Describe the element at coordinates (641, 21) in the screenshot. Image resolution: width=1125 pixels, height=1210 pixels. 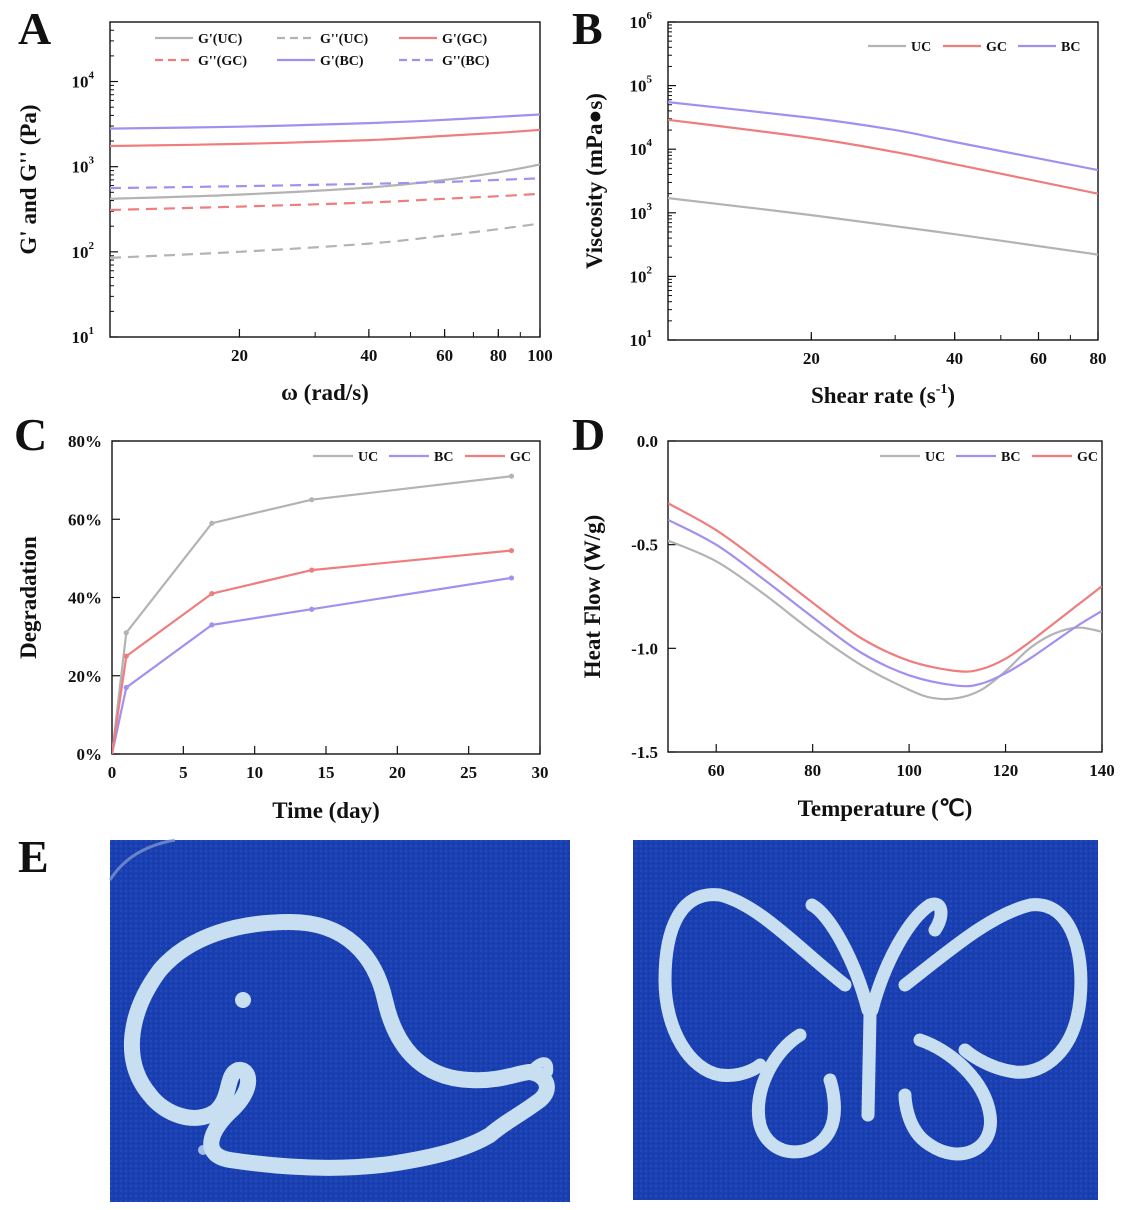
I see `y-tick-label: 10⁶` at that location.